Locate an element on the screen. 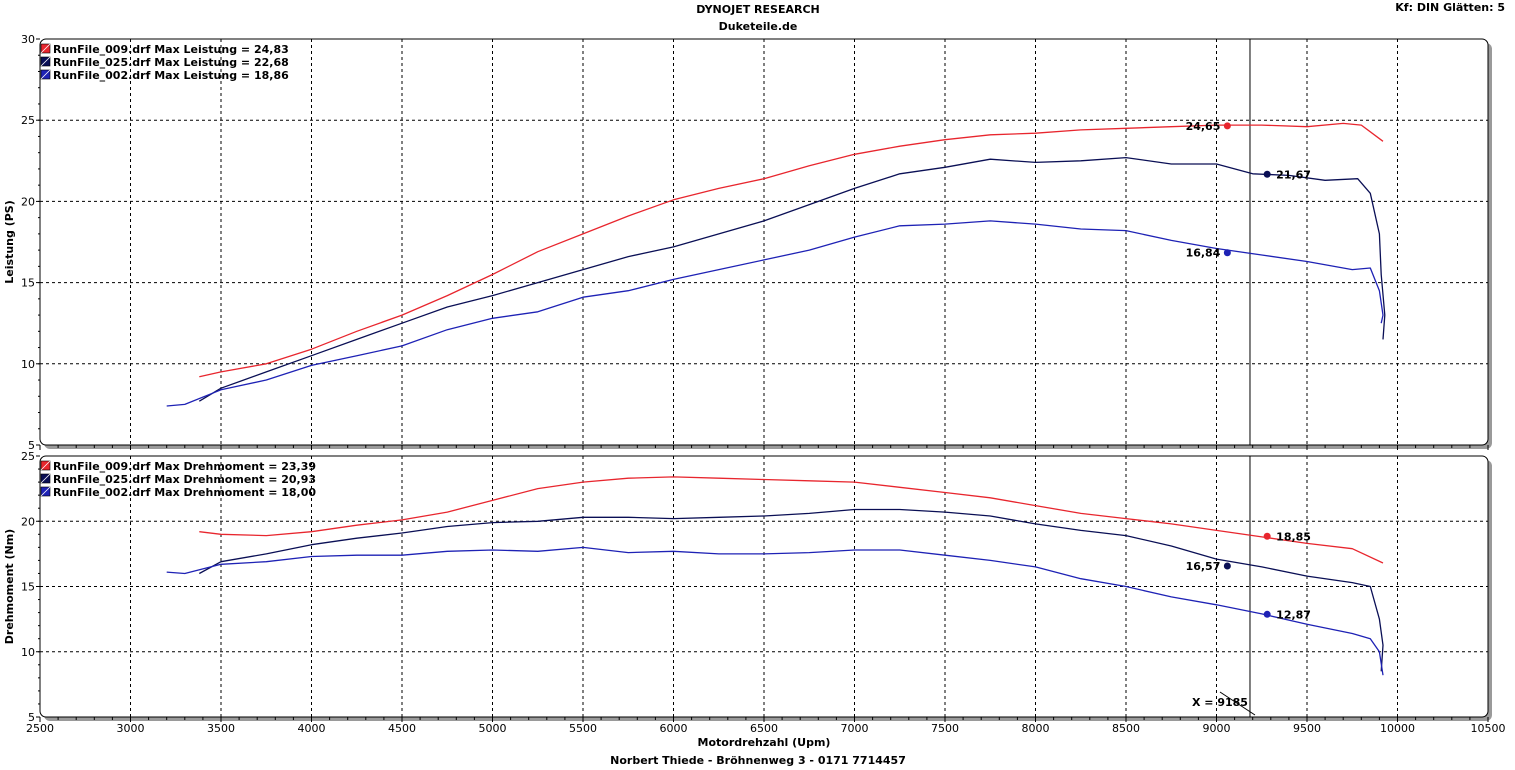 The height and width of the screenshot is (770, 1515). marker-value-label: 24,65 is located at coordinates (1203, 126).